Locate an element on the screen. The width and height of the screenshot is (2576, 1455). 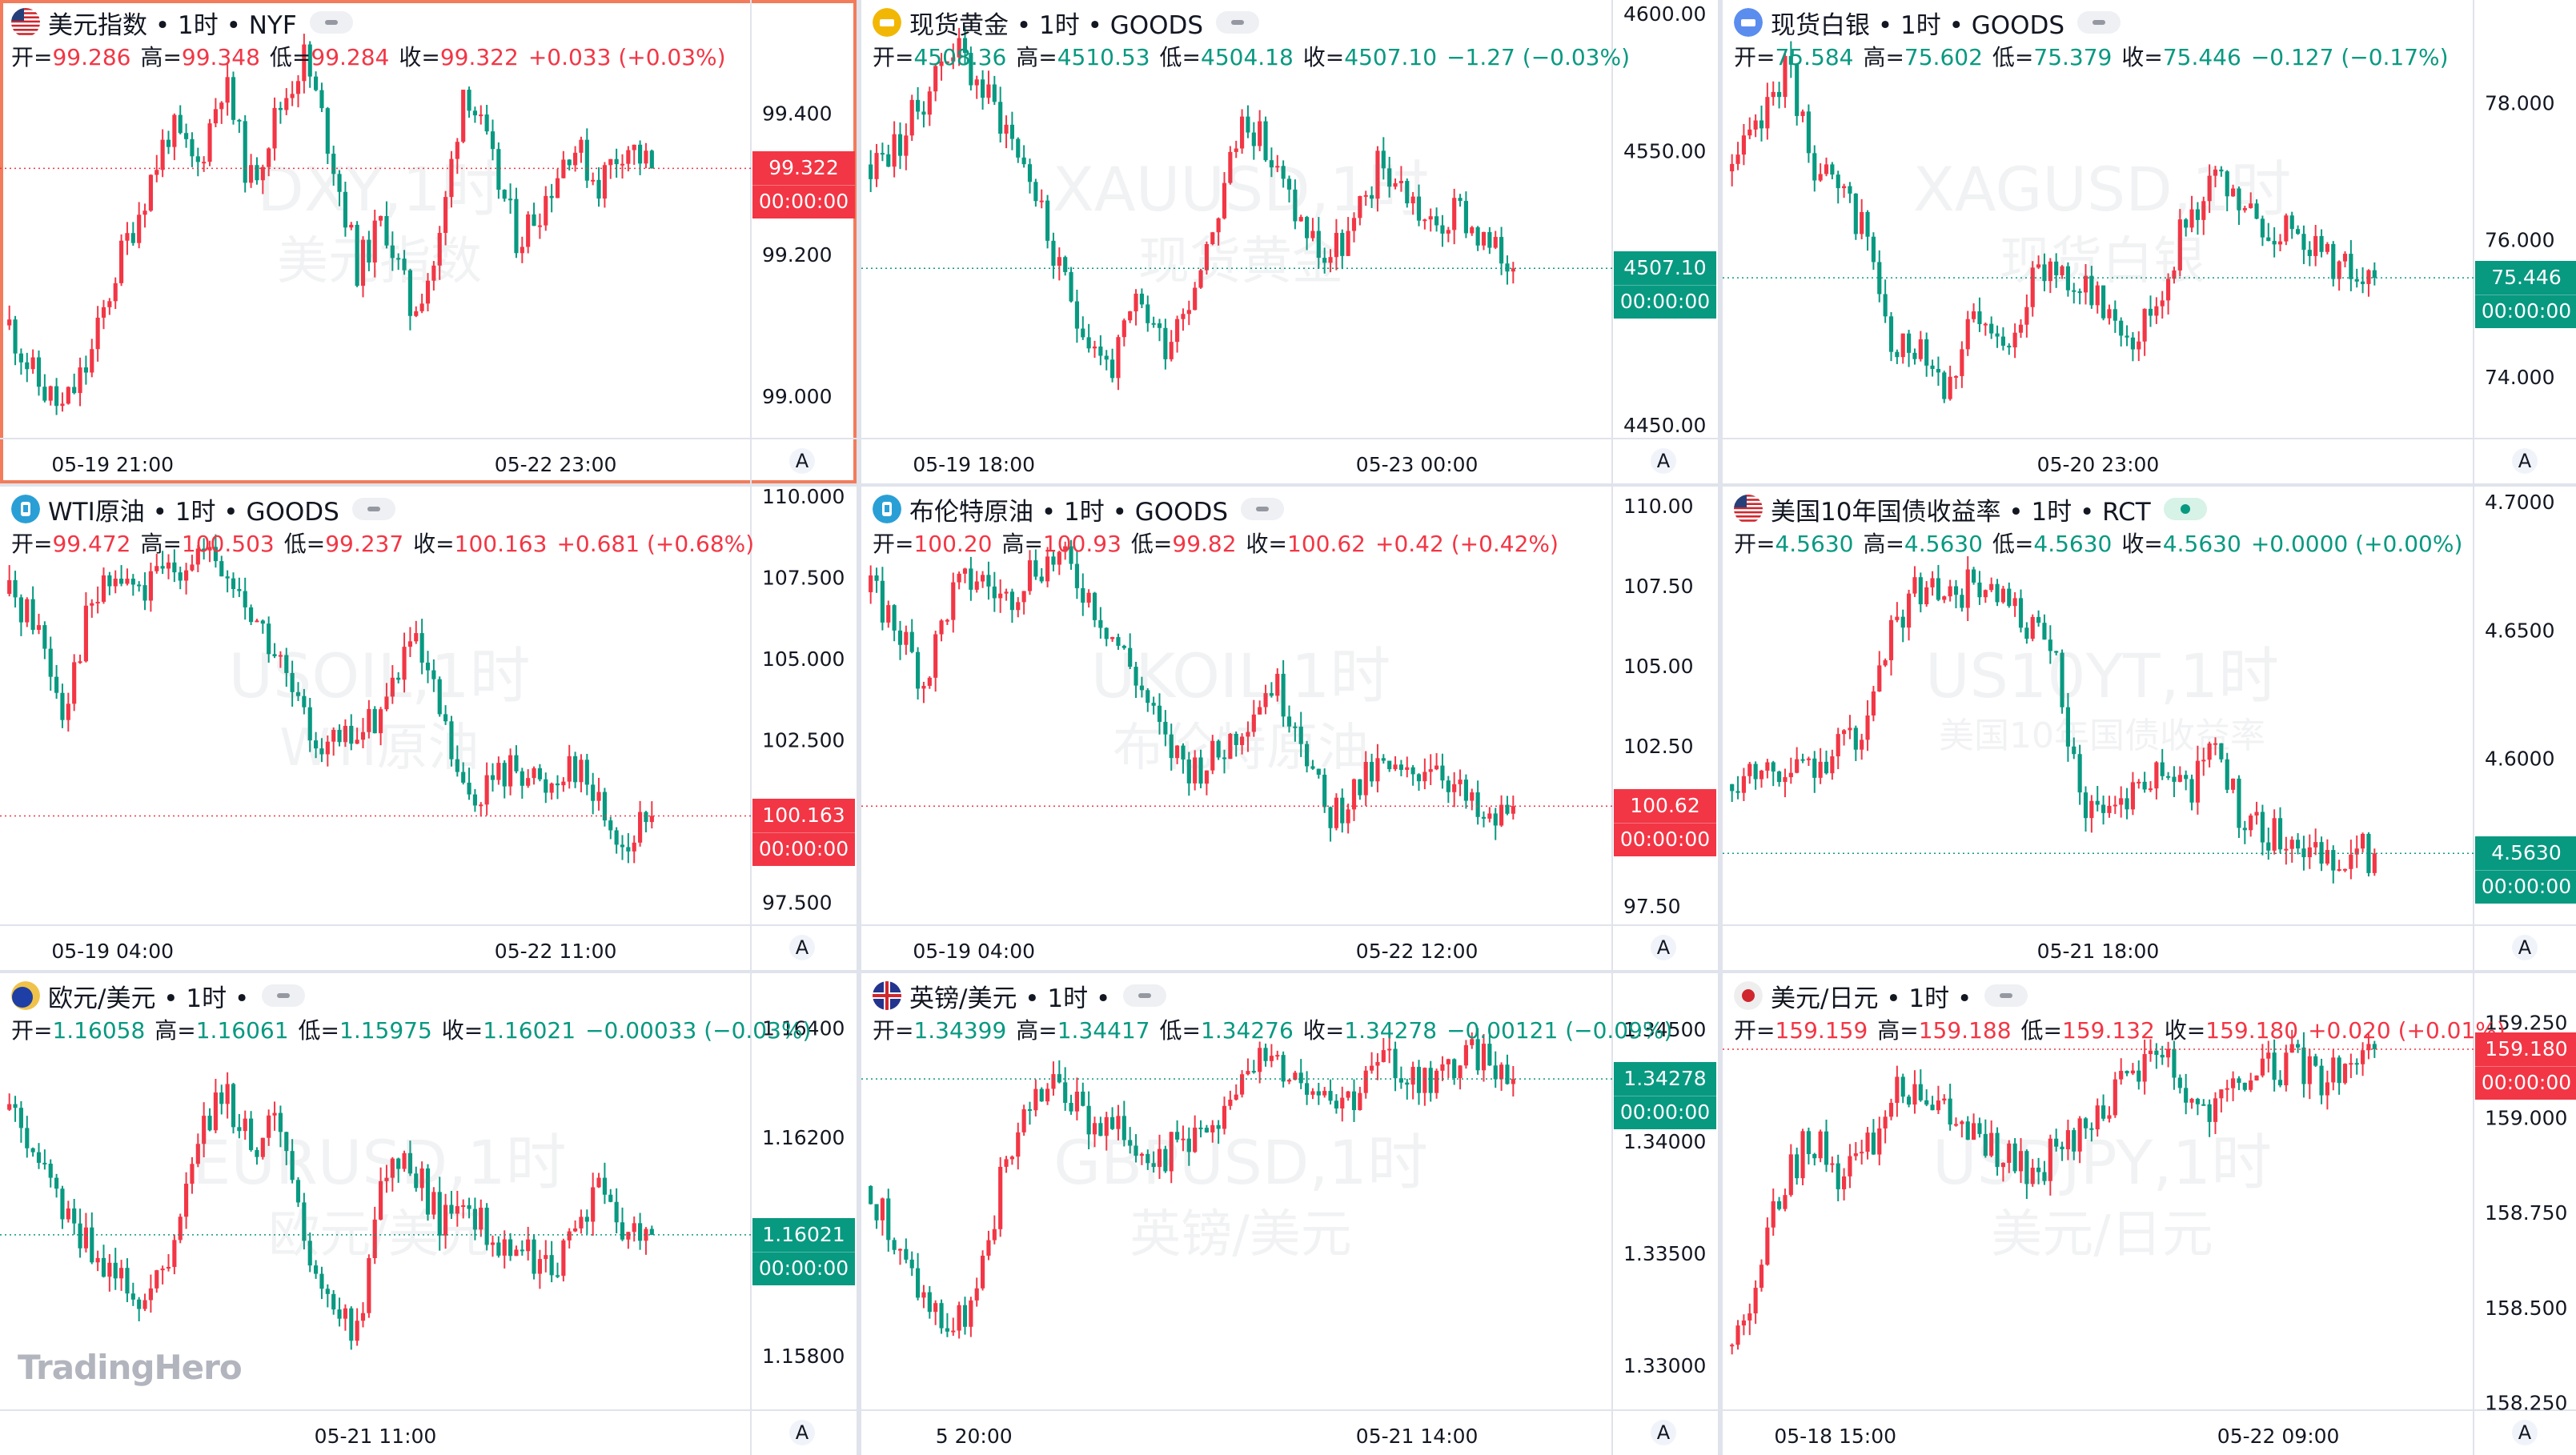
symbol-header: 美元/日元 • 1时 • is located at coordinates (2099, 996).